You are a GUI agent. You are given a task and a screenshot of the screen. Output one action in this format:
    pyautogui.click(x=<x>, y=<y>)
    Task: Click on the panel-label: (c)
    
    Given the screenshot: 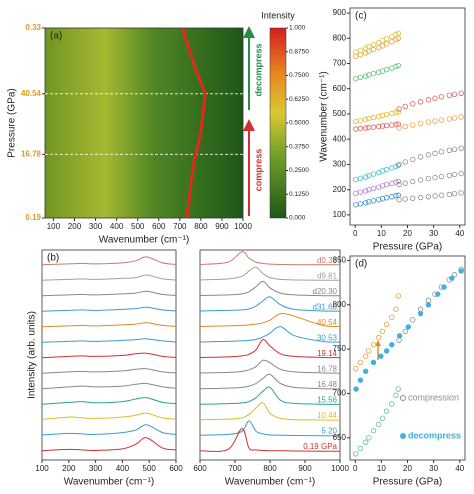 What is the action you would take?
    pyautogui.click(x=361, y=16)
    